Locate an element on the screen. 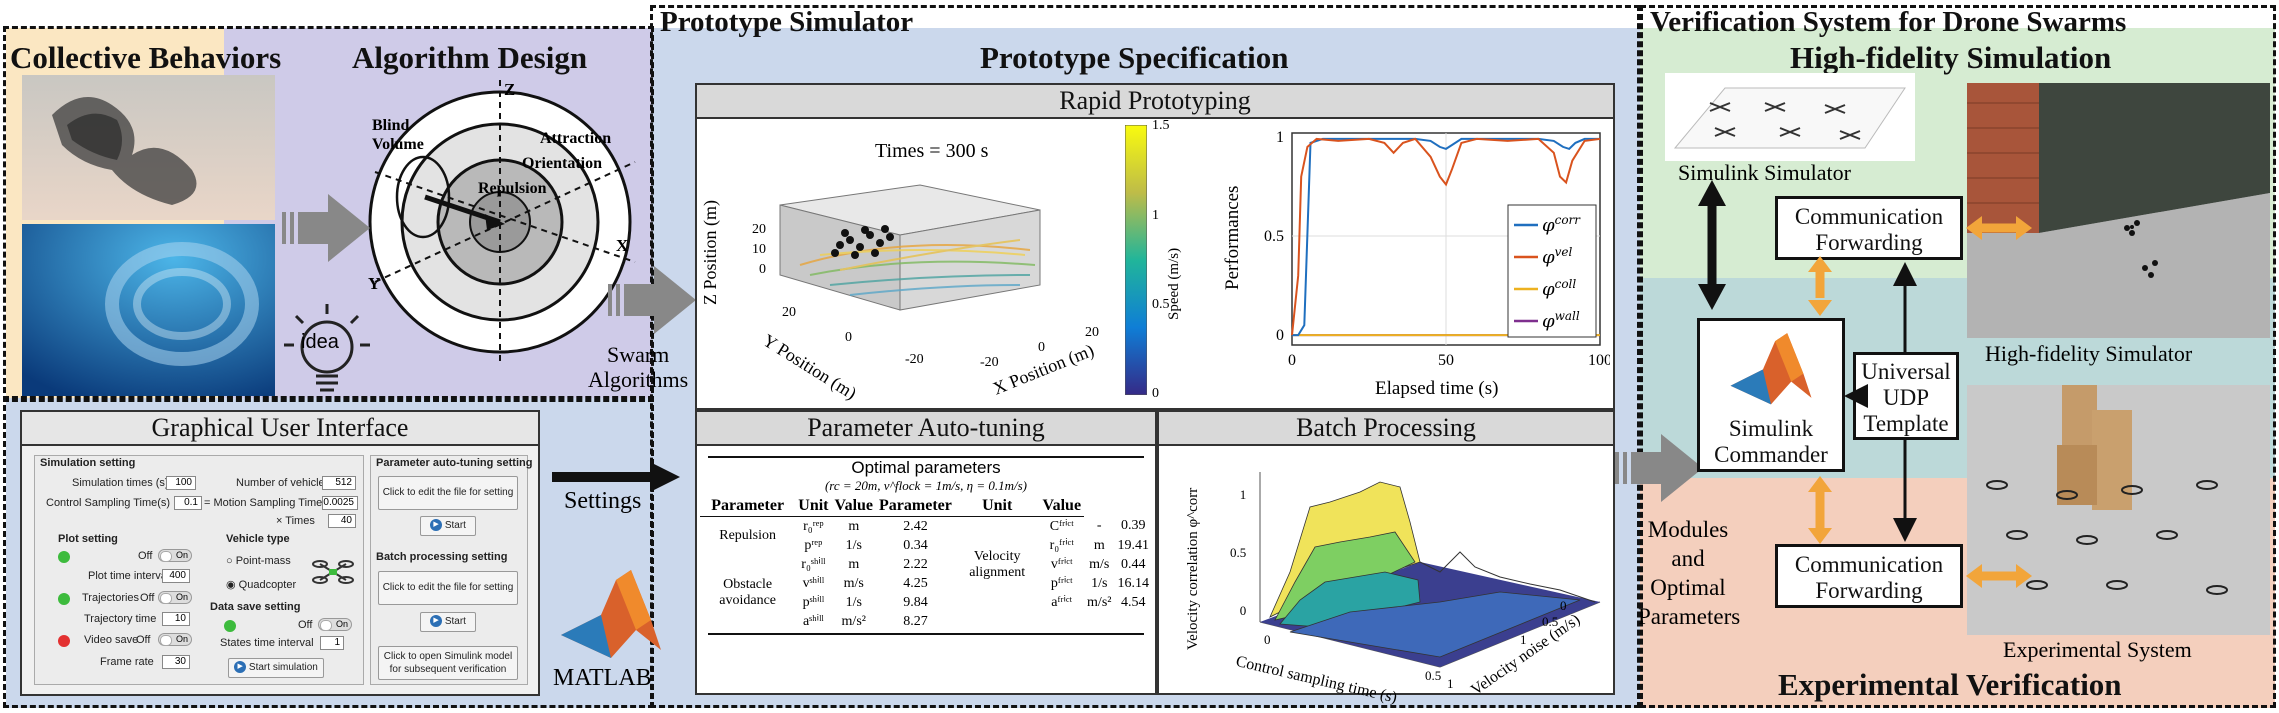 The image size is (2279, 713). param-value: 19.41 is located at coordinates (1133, 545).